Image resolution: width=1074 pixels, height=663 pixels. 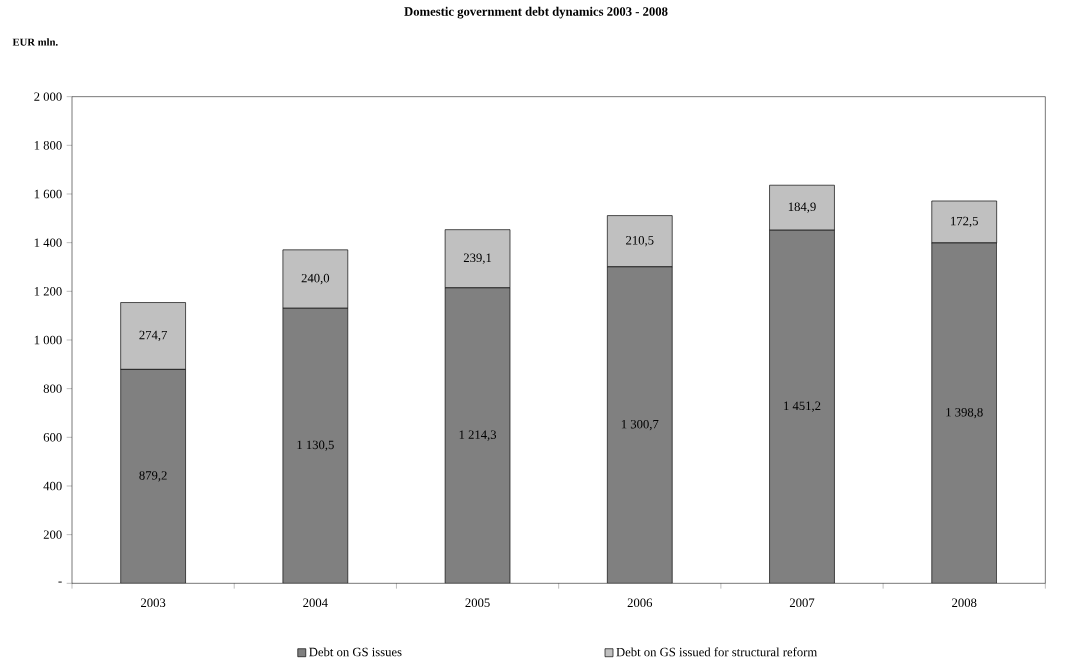 What do you see at coordinates (153, 602) in the screenshot?
I see `x-tick-label: 2003` at bounding box center [153, 602].